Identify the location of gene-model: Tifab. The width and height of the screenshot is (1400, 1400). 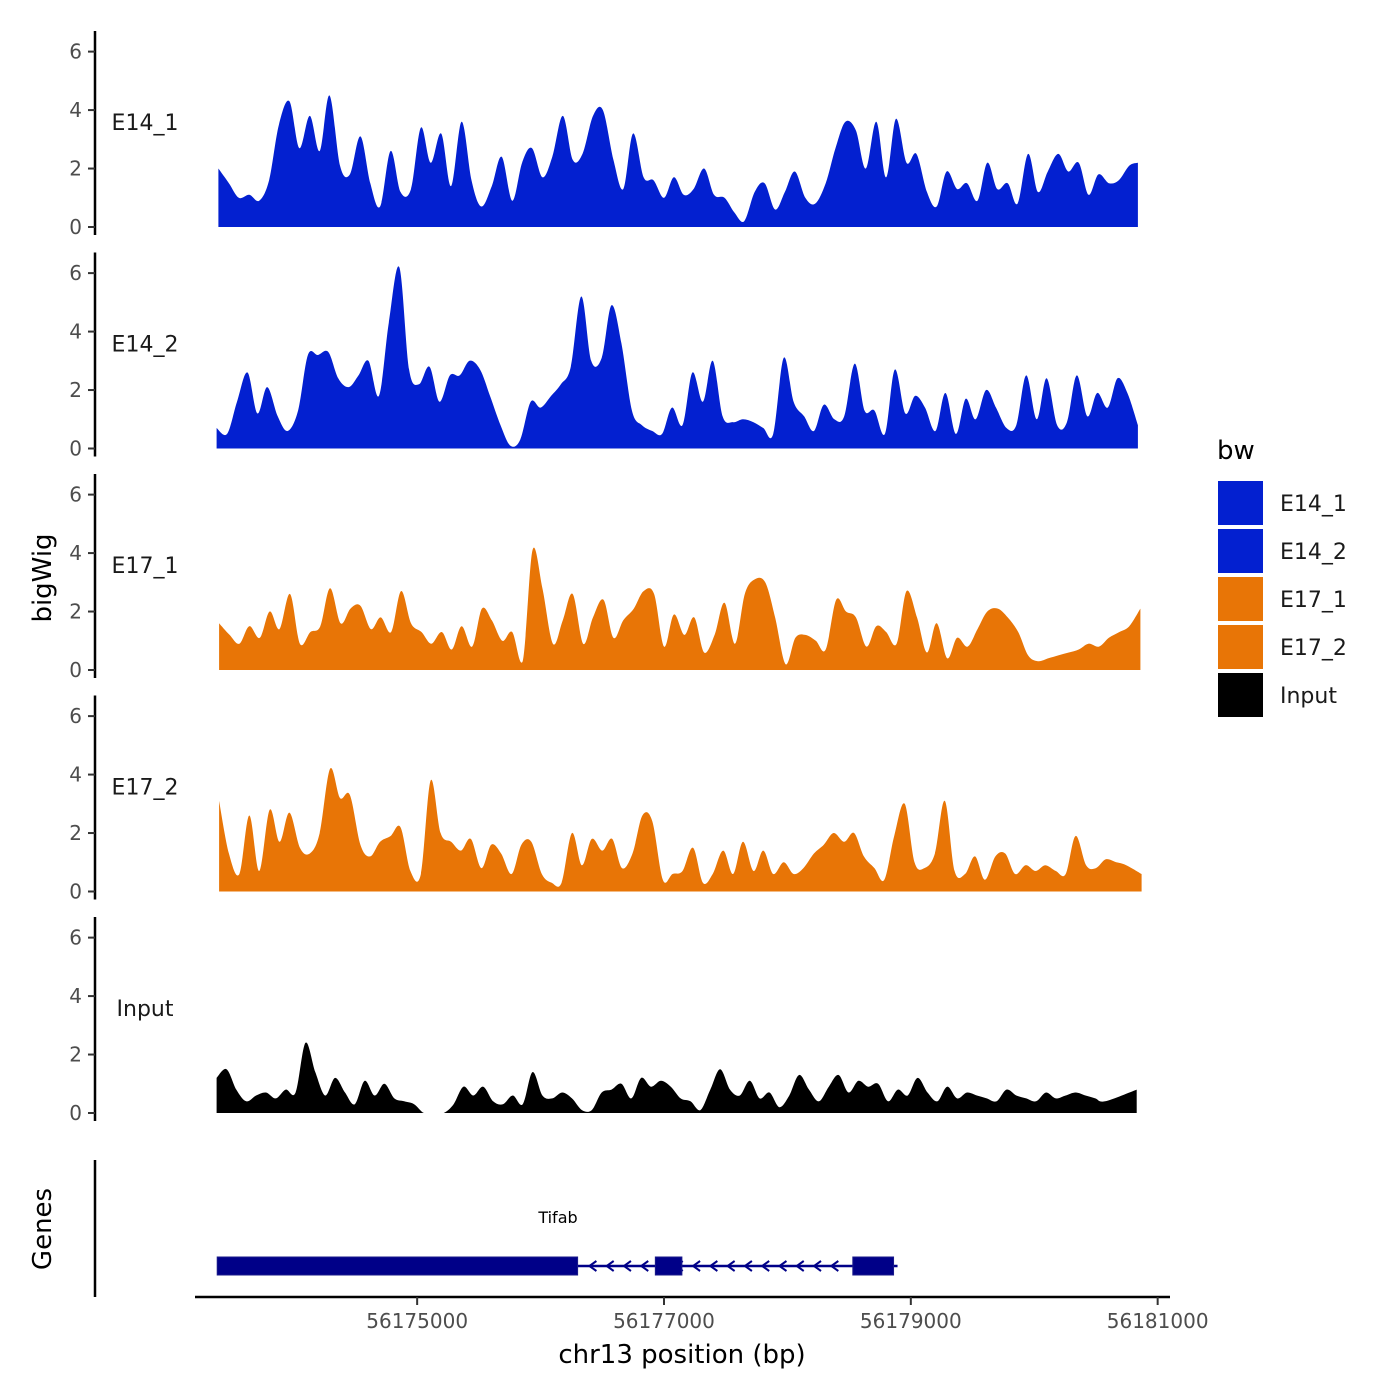
(557, 1242).